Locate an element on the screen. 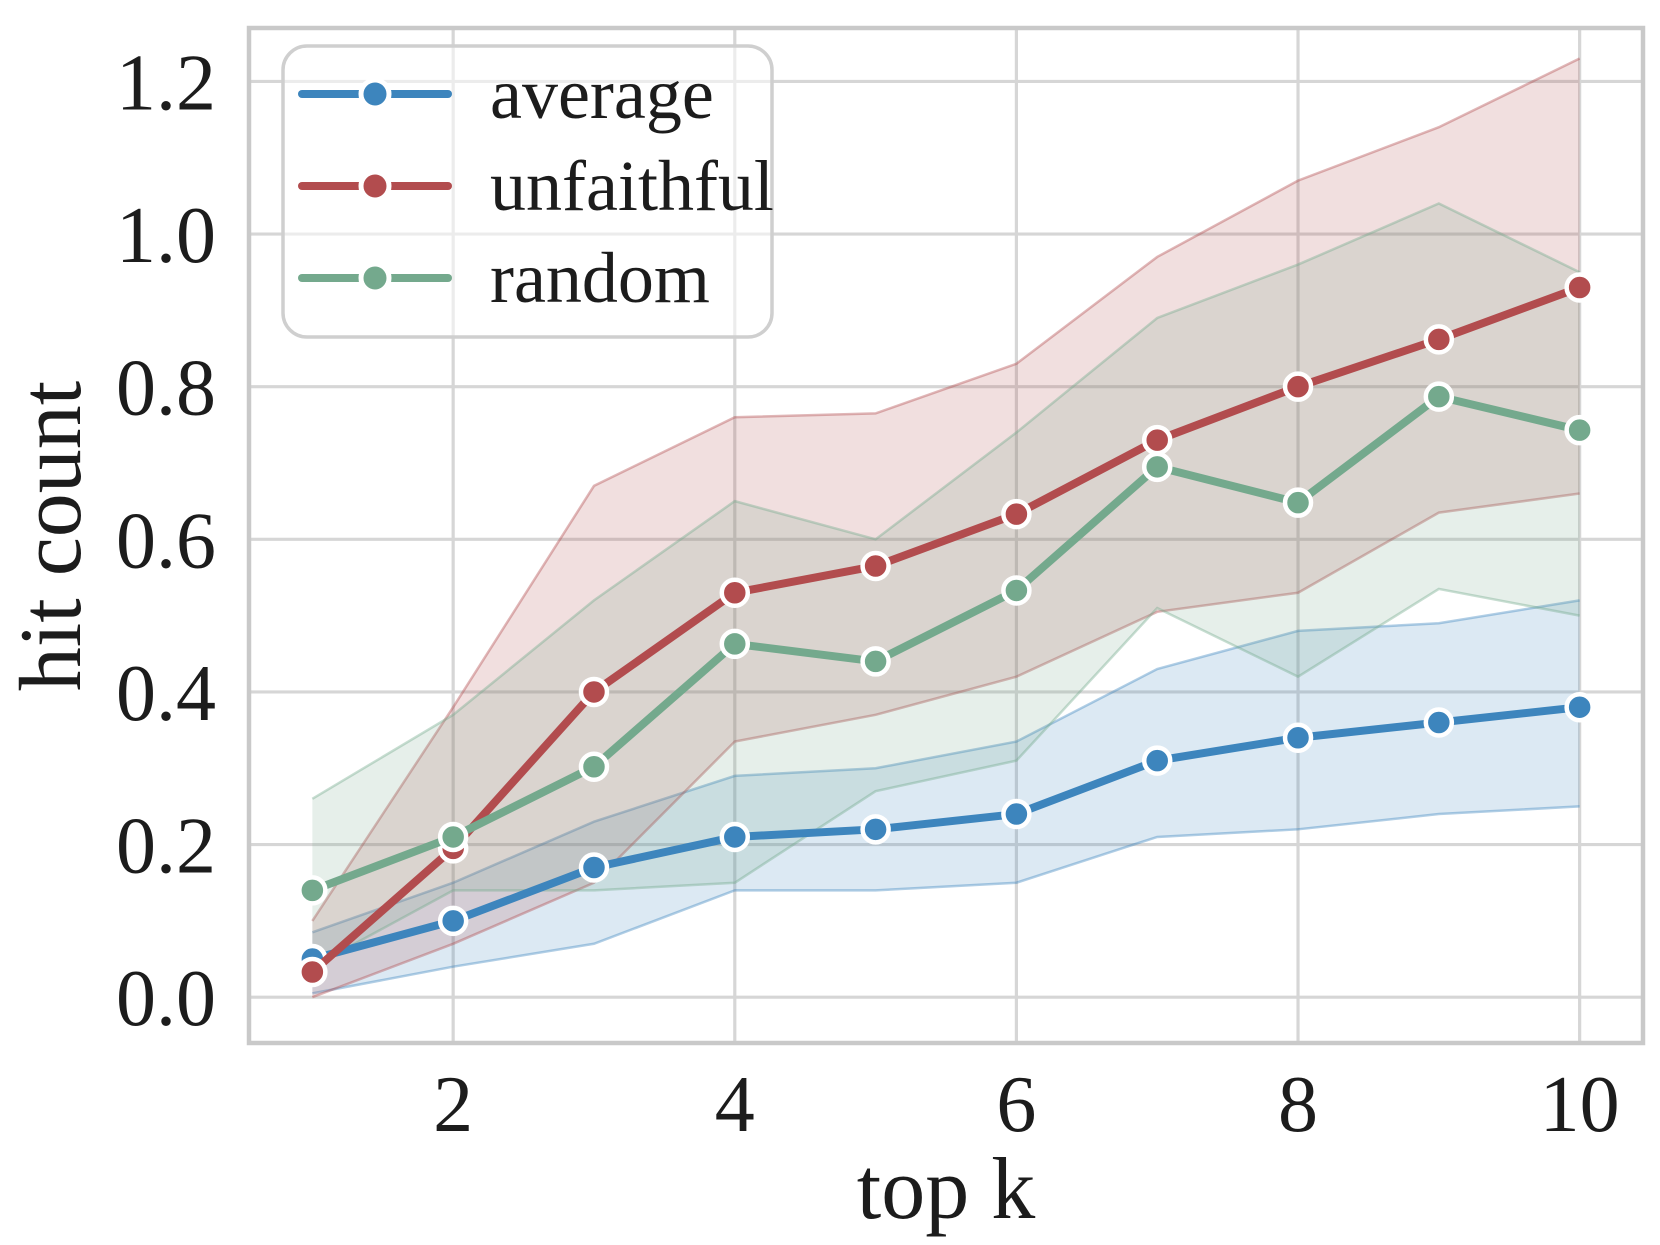 The height and width of the screenshot is (1245, 1660). x-tick-label: 4 is located at coordinates (735, 1105).